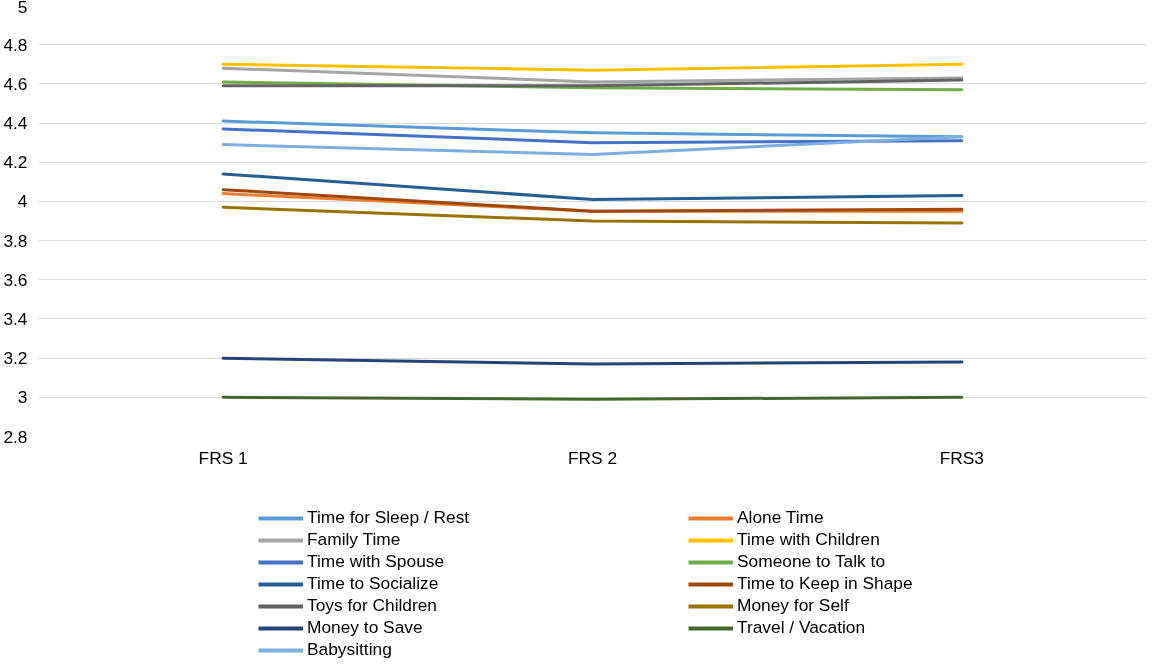  What do you see at coordinates (15, 83) in the screenshot?
I see `y-tick-label: 4.6` at bounding box center [15, 83].